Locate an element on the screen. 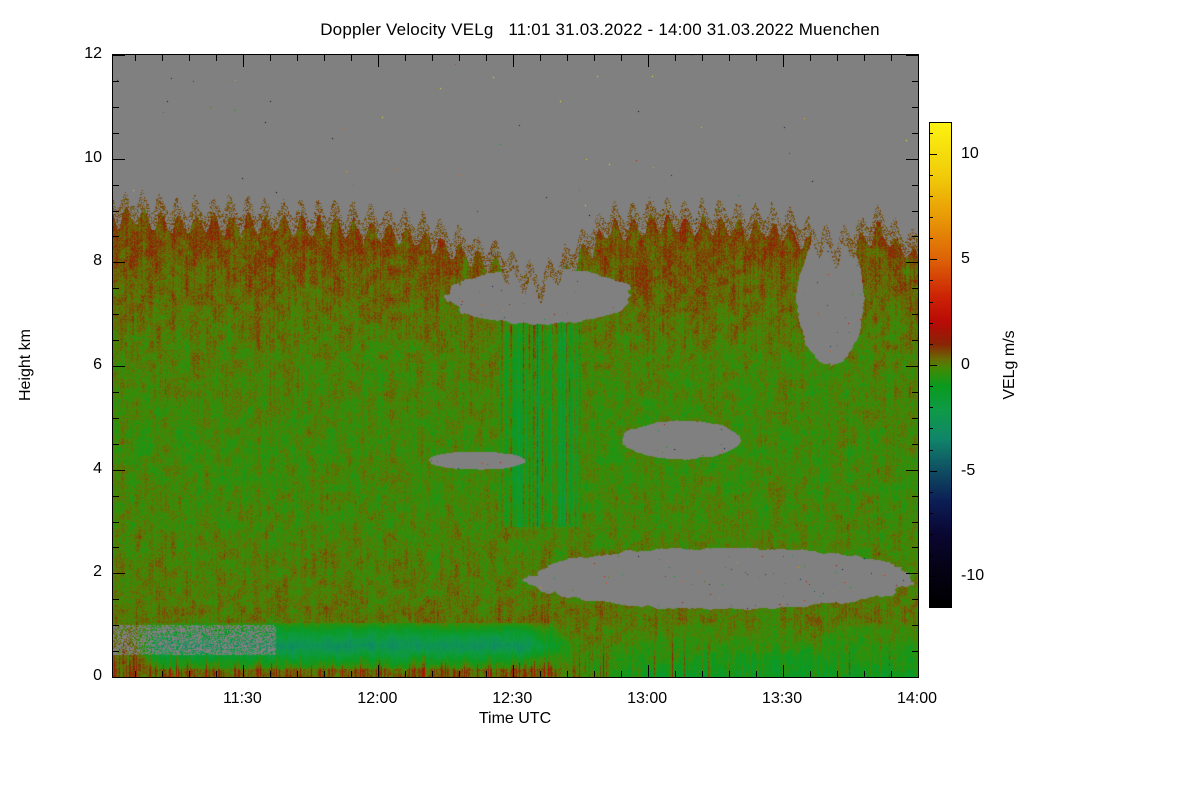 The height and width of the screenshot is (800, 1200). x-axis-title: Time UTC is located at coordinates (515, 718).